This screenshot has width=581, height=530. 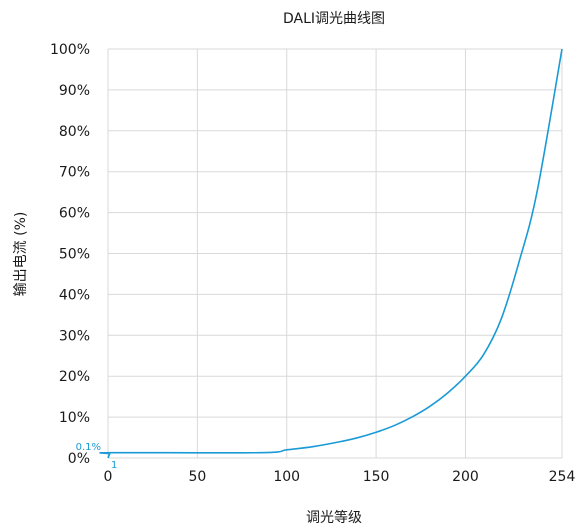 I want to click on x-tick-label: 100, so click(x=286, y=477).